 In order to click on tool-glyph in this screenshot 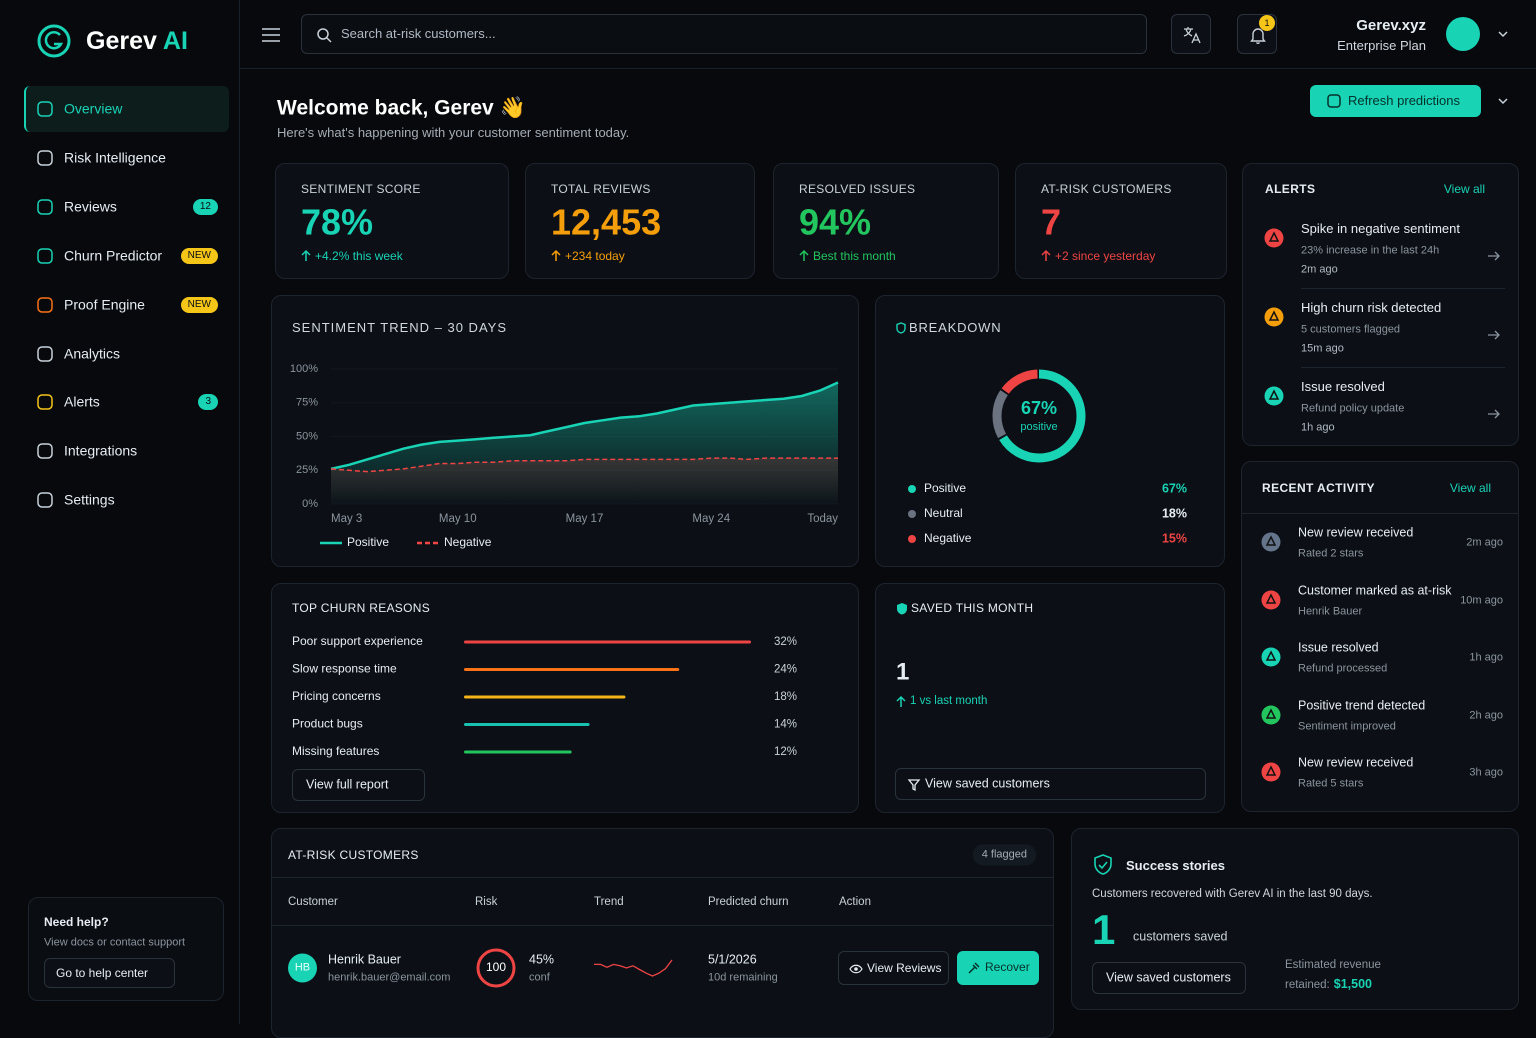, I will do `click(974, 968)`.